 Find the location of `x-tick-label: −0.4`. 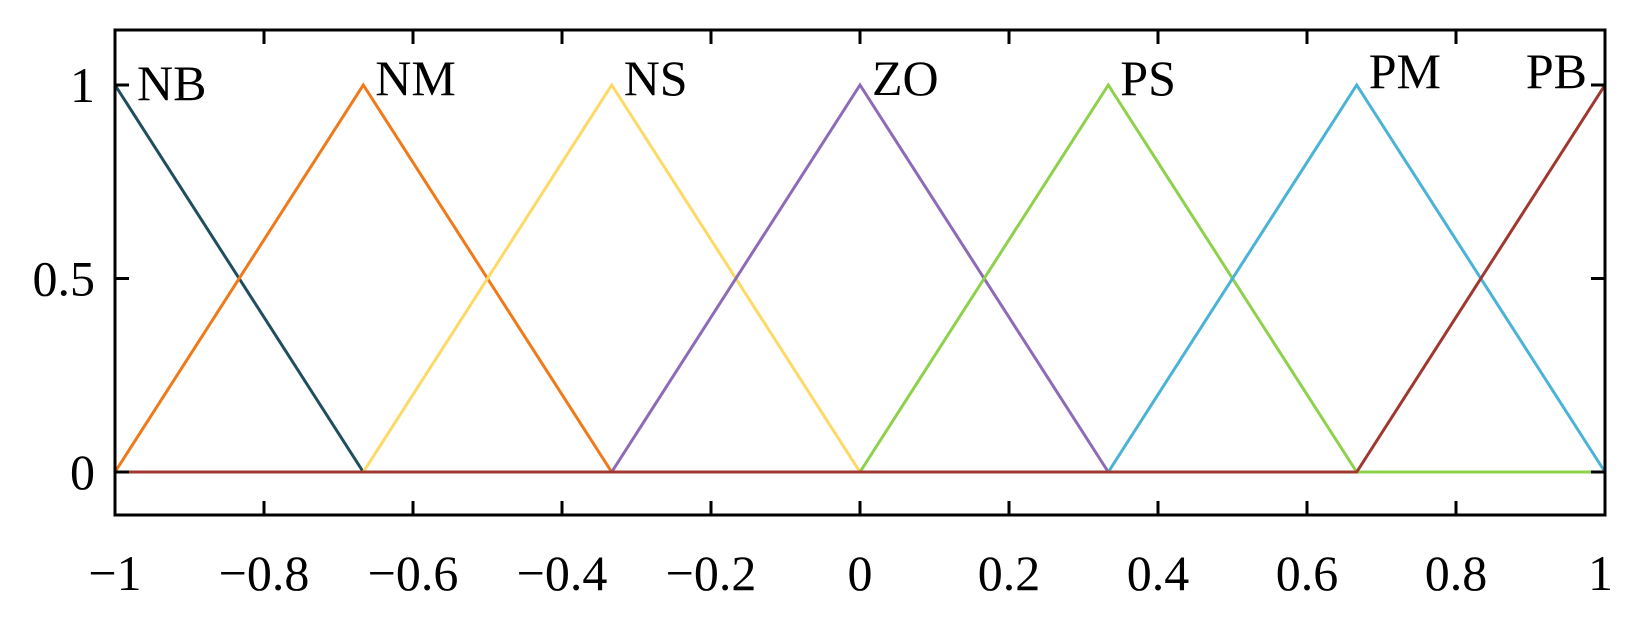

x-tick-label: −0.4 is located at coordinates (562, 573).